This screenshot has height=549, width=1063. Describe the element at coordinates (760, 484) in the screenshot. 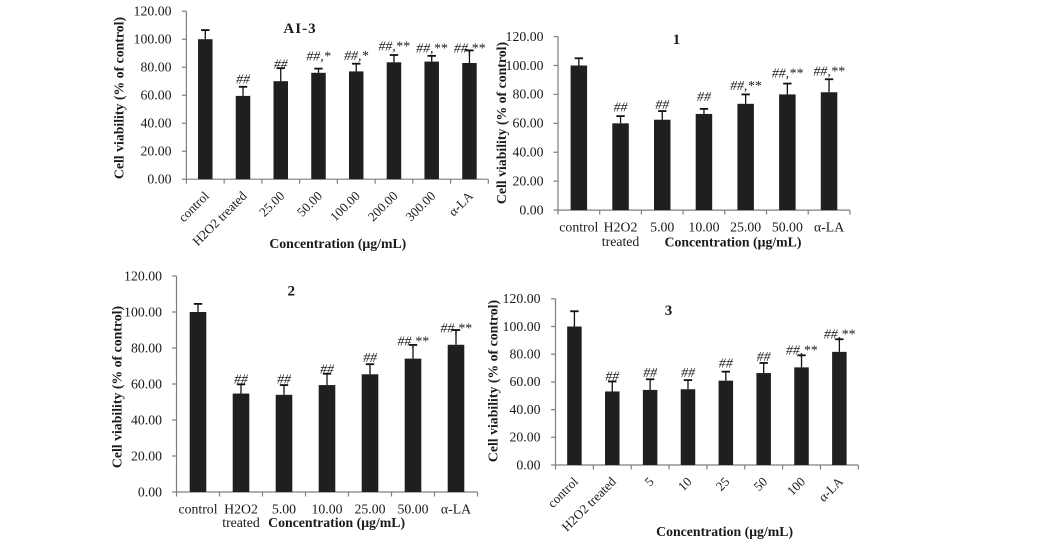

I see `svg-text: 50` at that location.